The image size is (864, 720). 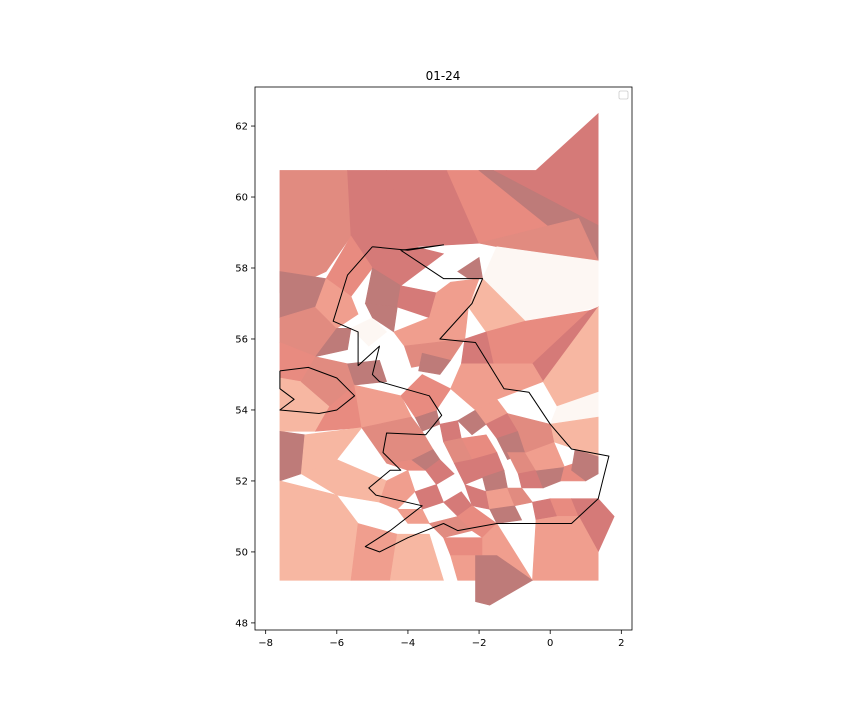 What do you see at coordinates (241, 623) in the screenshot?
I see `y-tick-label: 48` at bounding box center [241, 623].